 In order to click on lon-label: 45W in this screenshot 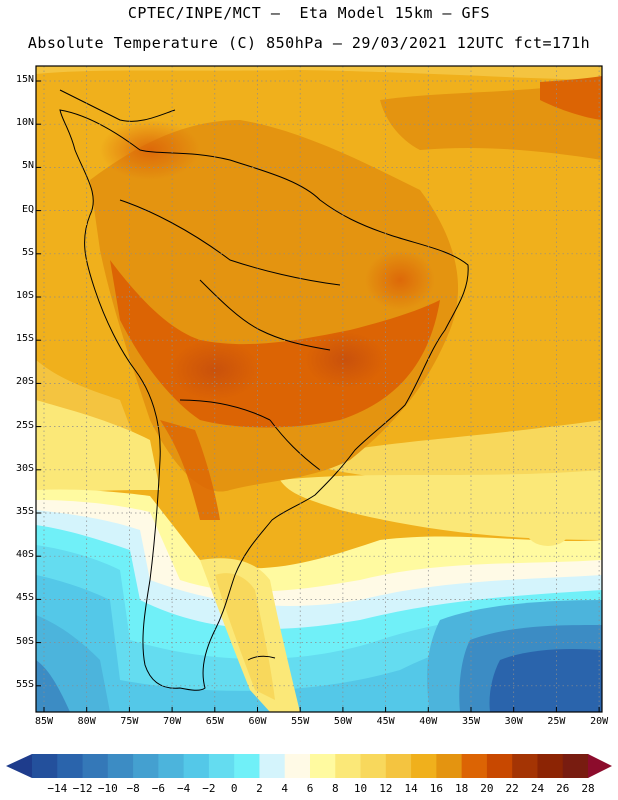, I will do `click(385, 721)`.